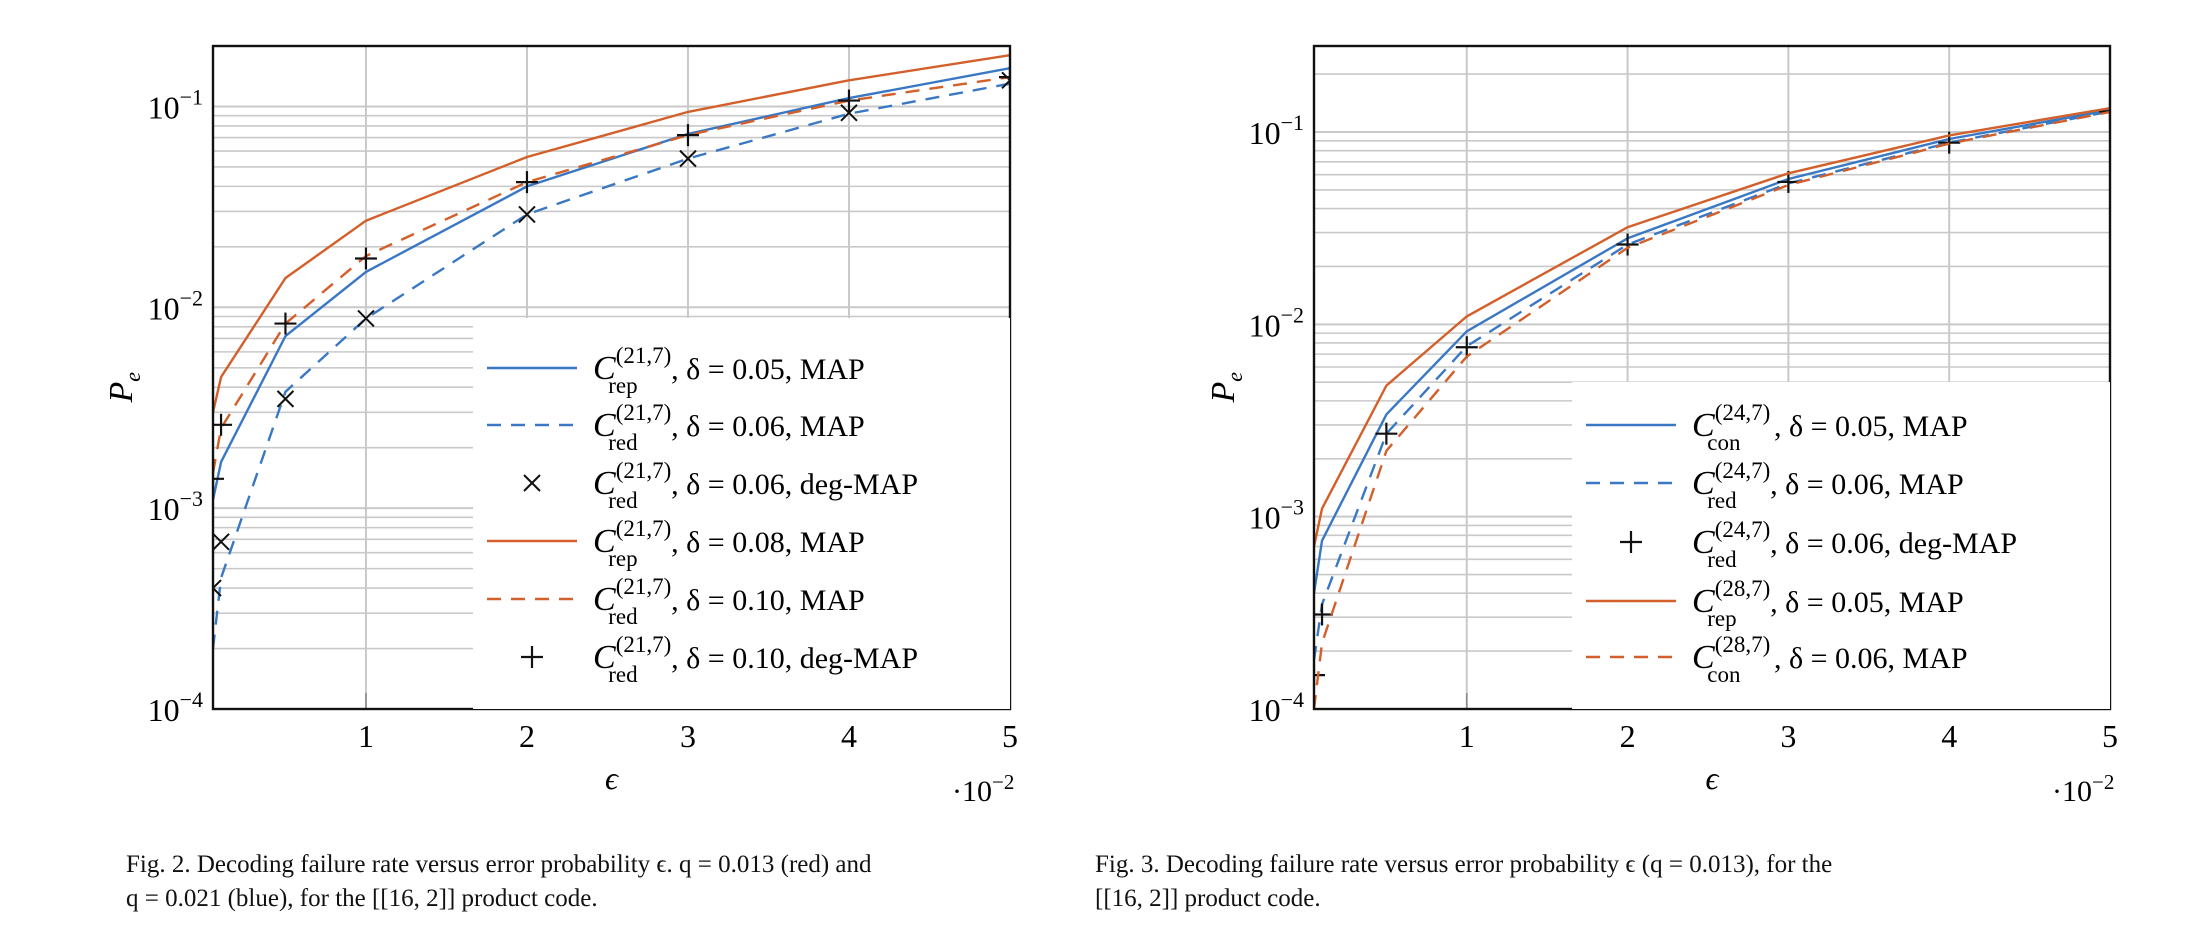 Image resolution: width=2202 pixels, height=942 pixels. Describe the element at coordinates (983, 789) in the screenshot. I see `x-scale-note: ·10−2` at that location.